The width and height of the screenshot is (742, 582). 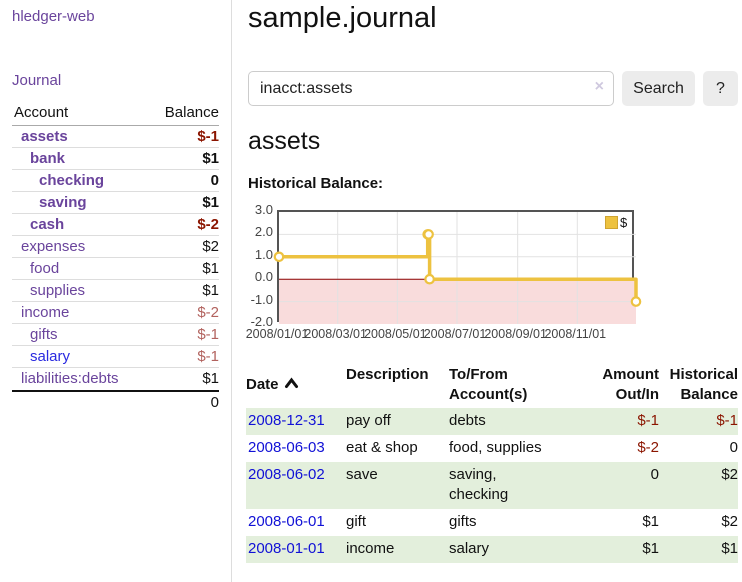 I want to click on account-balance: $2, so click(x=210, y=246).